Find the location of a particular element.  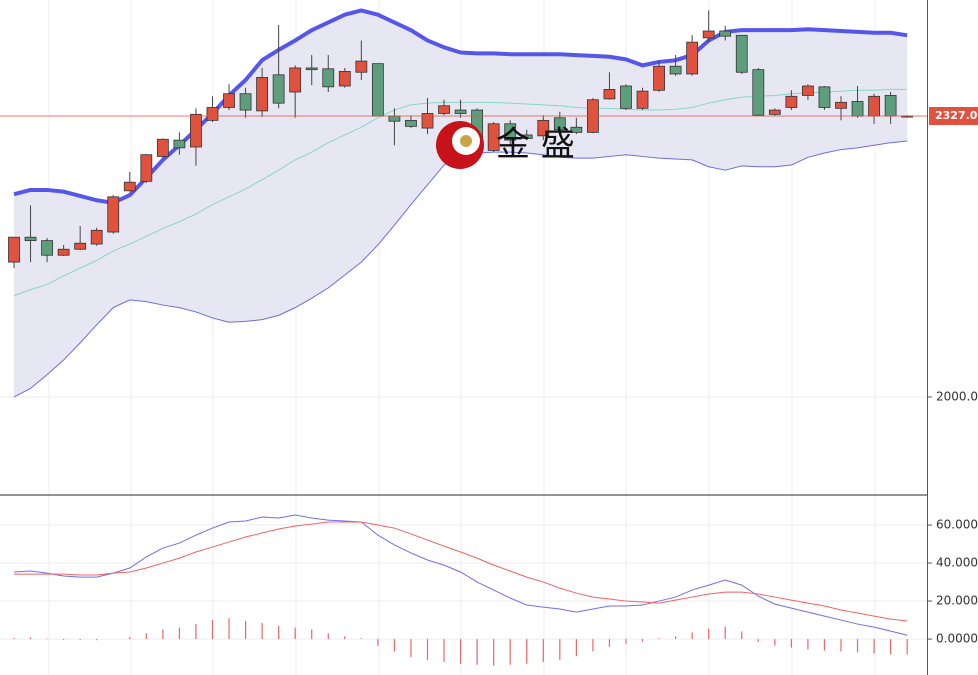

y-tick-label: 40.0000 is located at coordinates (957, 563).